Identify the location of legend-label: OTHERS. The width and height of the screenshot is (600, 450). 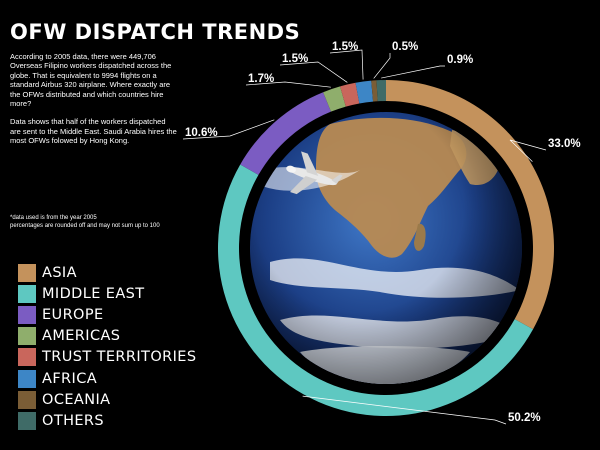
(73, 420).